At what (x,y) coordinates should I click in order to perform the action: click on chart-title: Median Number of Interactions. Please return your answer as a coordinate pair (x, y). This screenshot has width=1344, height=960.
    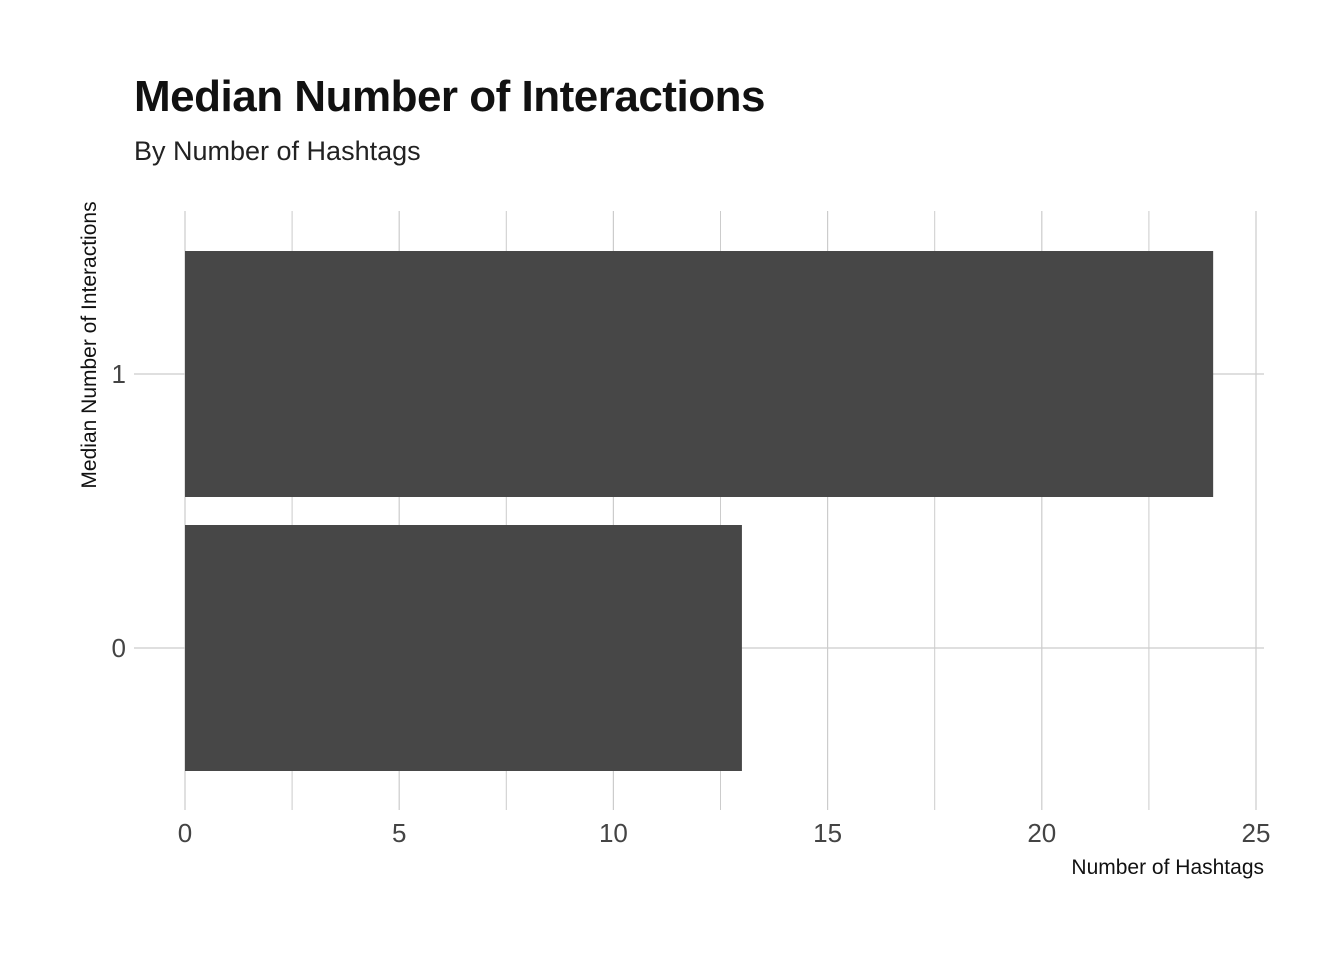
    Looking at the image, I should click on (449, 96).